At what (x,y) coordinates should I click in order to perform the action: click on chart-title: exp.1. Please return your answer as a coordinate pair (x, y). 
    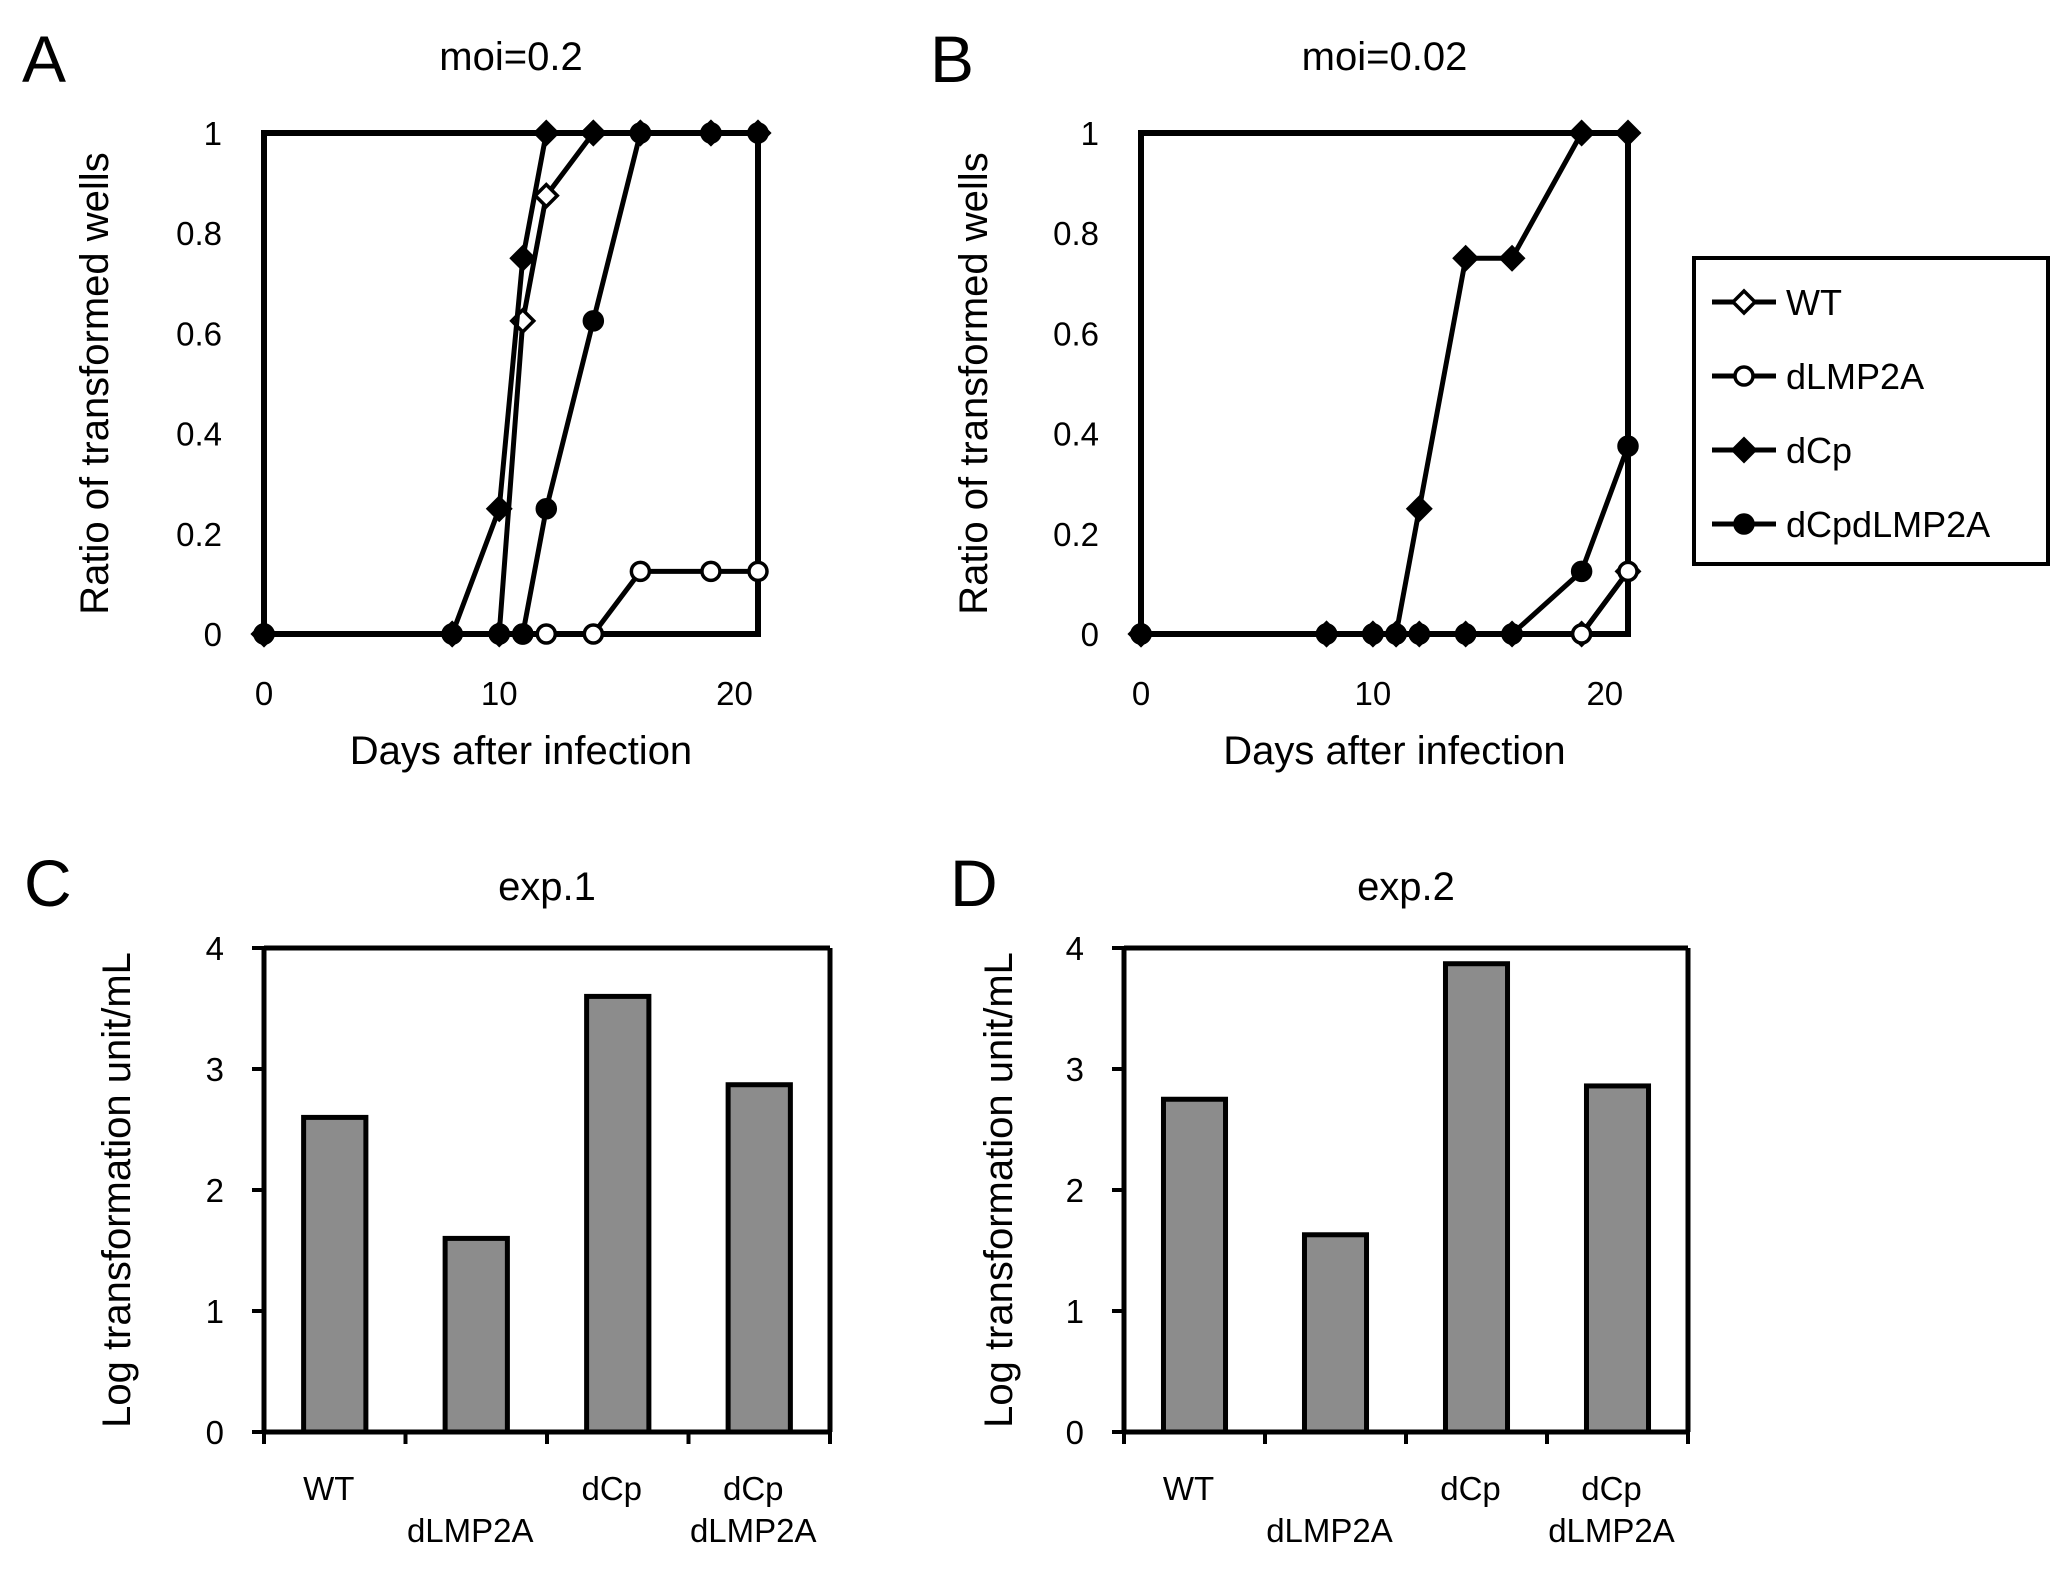
    Looking at the image, I should click on (547, 887).